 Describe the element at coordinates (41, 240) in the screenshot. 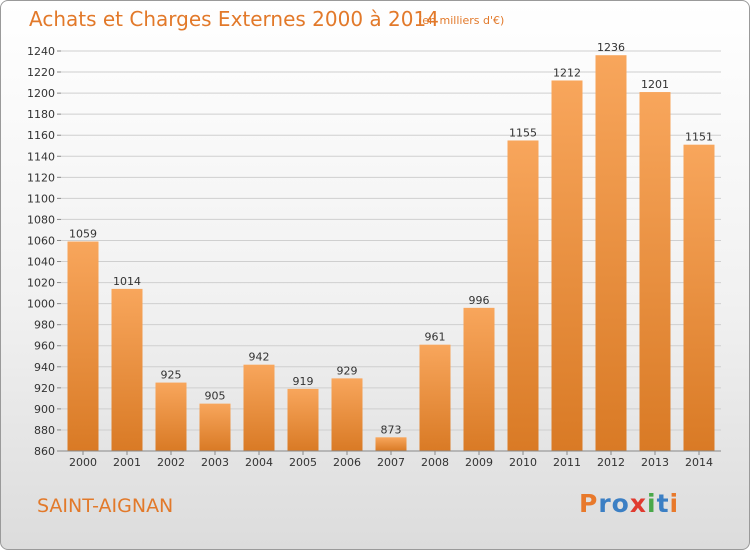

I see `y-tick-label: 1060` at that location.